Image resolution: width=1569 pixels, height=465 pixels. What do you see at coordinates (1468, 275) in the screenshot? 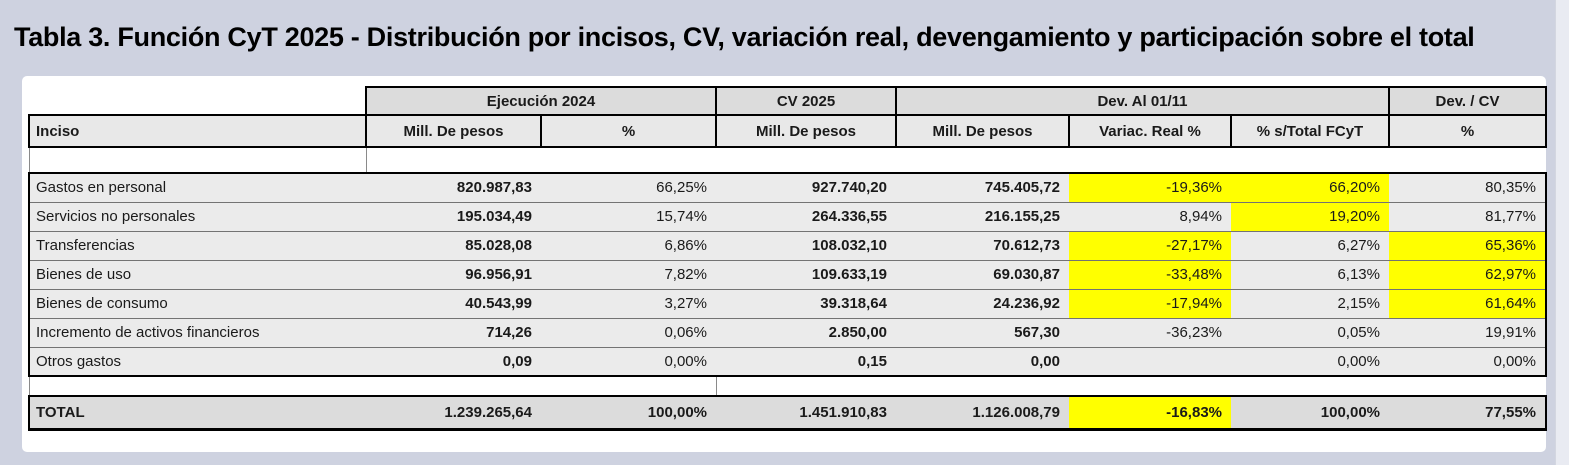
I see `cell-dev-cv: 62,97%` at bounding box center [1468, 275].